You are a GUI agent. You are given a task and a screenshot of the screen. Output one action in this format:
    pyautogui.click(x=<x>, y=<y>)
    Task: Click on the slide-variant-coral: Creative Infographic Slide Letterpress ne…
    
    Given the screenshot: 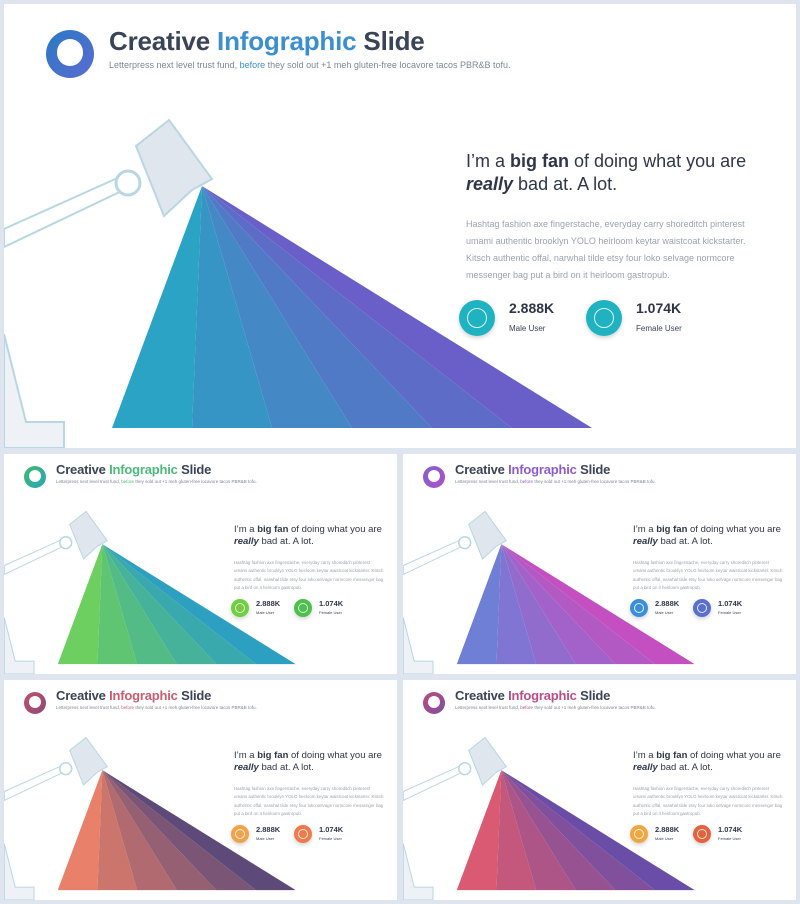 What is the action you would take?
    pyautogui.click(x=200, y=790)
    